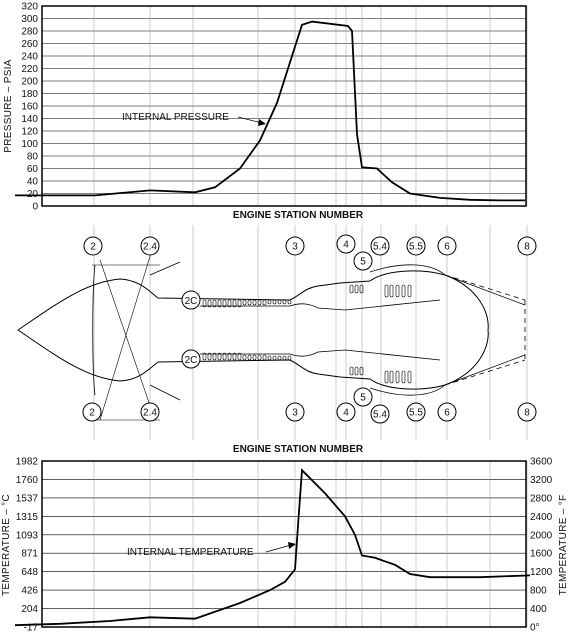 The width and height of the screenshot is (572, 640). What do you see at coordinates (29, 119) in the screenshot?
I see `pressure-tick-label: 140` at bounding box center [29, 119].